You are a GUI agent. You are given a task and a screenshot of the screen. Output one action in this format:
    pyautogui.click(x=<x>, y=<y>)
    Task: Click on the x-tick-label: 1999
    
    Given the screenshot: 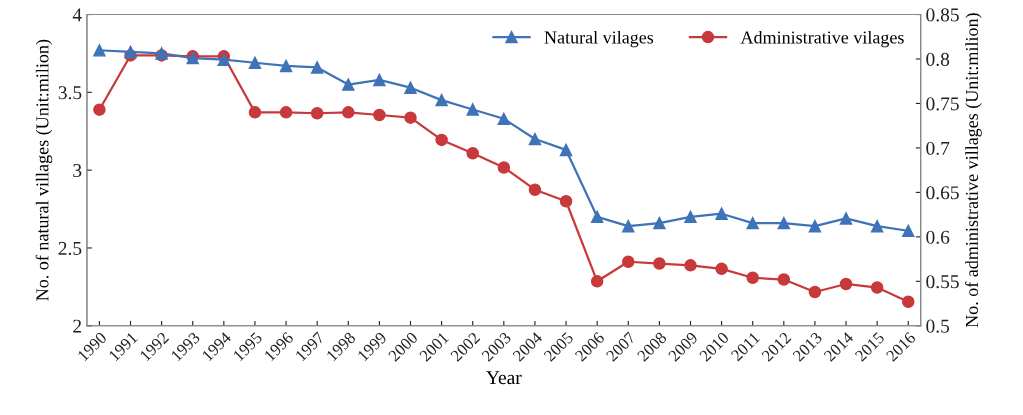 What is the action you would take?
    pyautogui.click(x=372, y=346)
    